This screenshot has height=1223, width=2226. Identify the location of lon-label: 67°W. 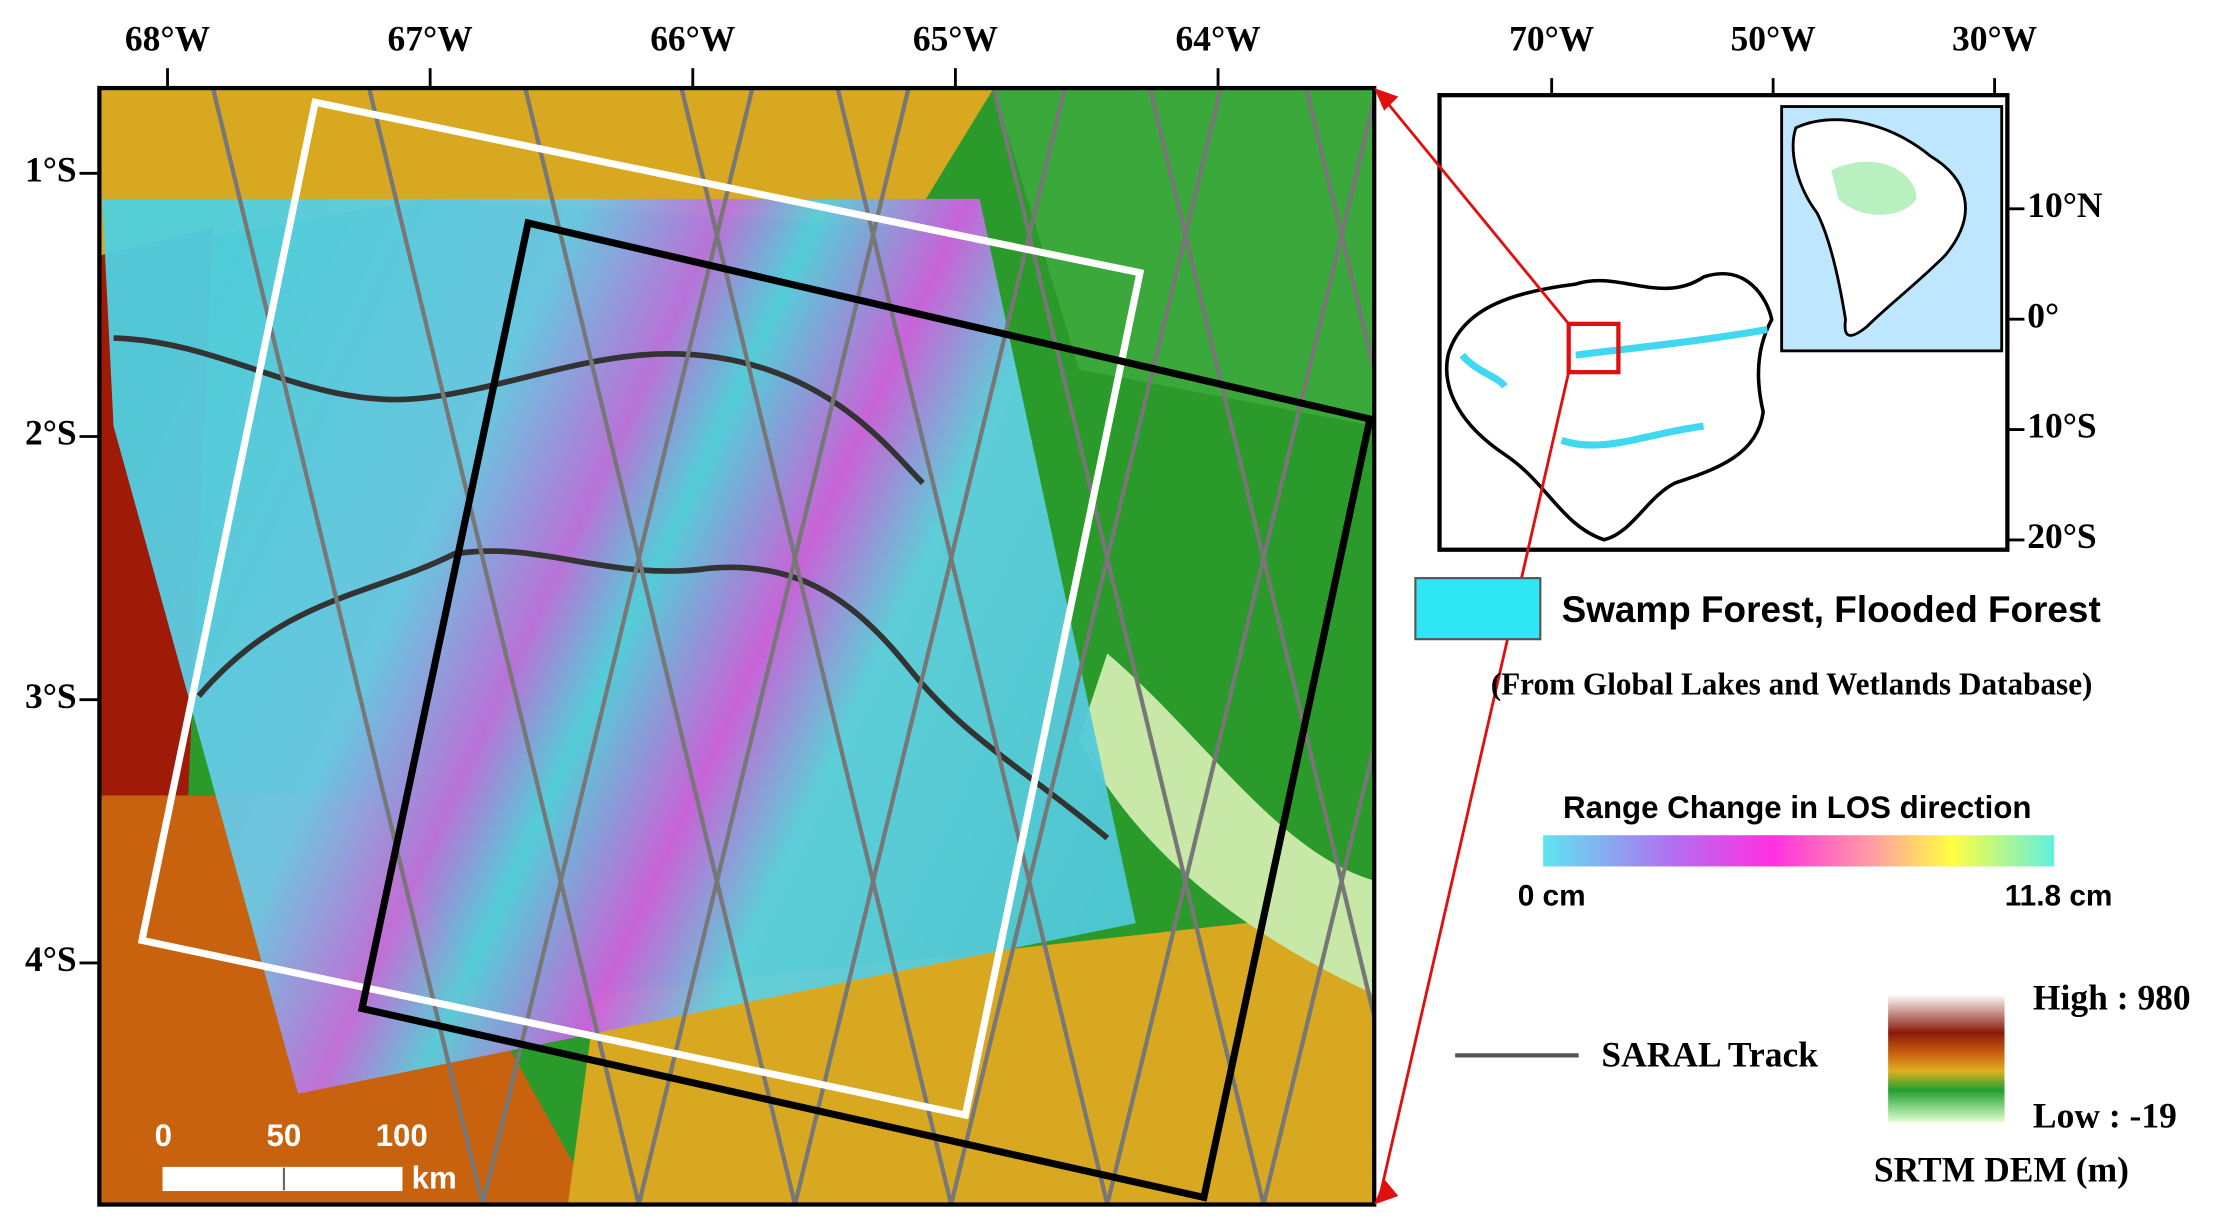
(430, 39).